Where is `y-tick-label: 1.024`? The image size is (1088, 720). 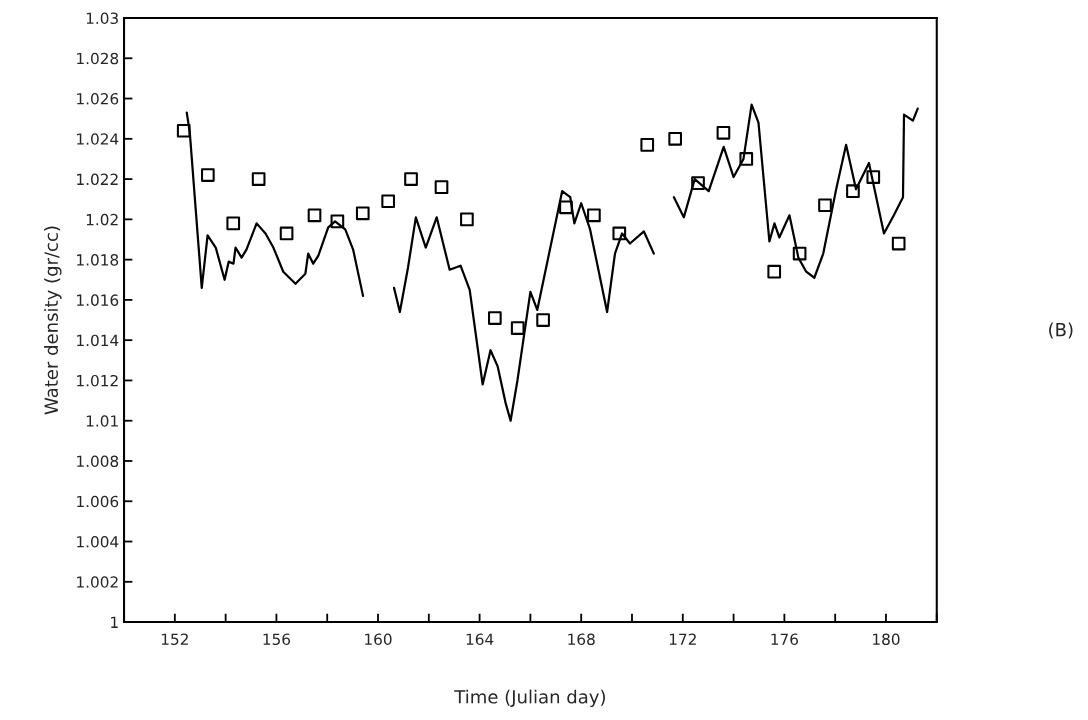
y-tick-label: 1.024 is located at coordinates (98, 139).